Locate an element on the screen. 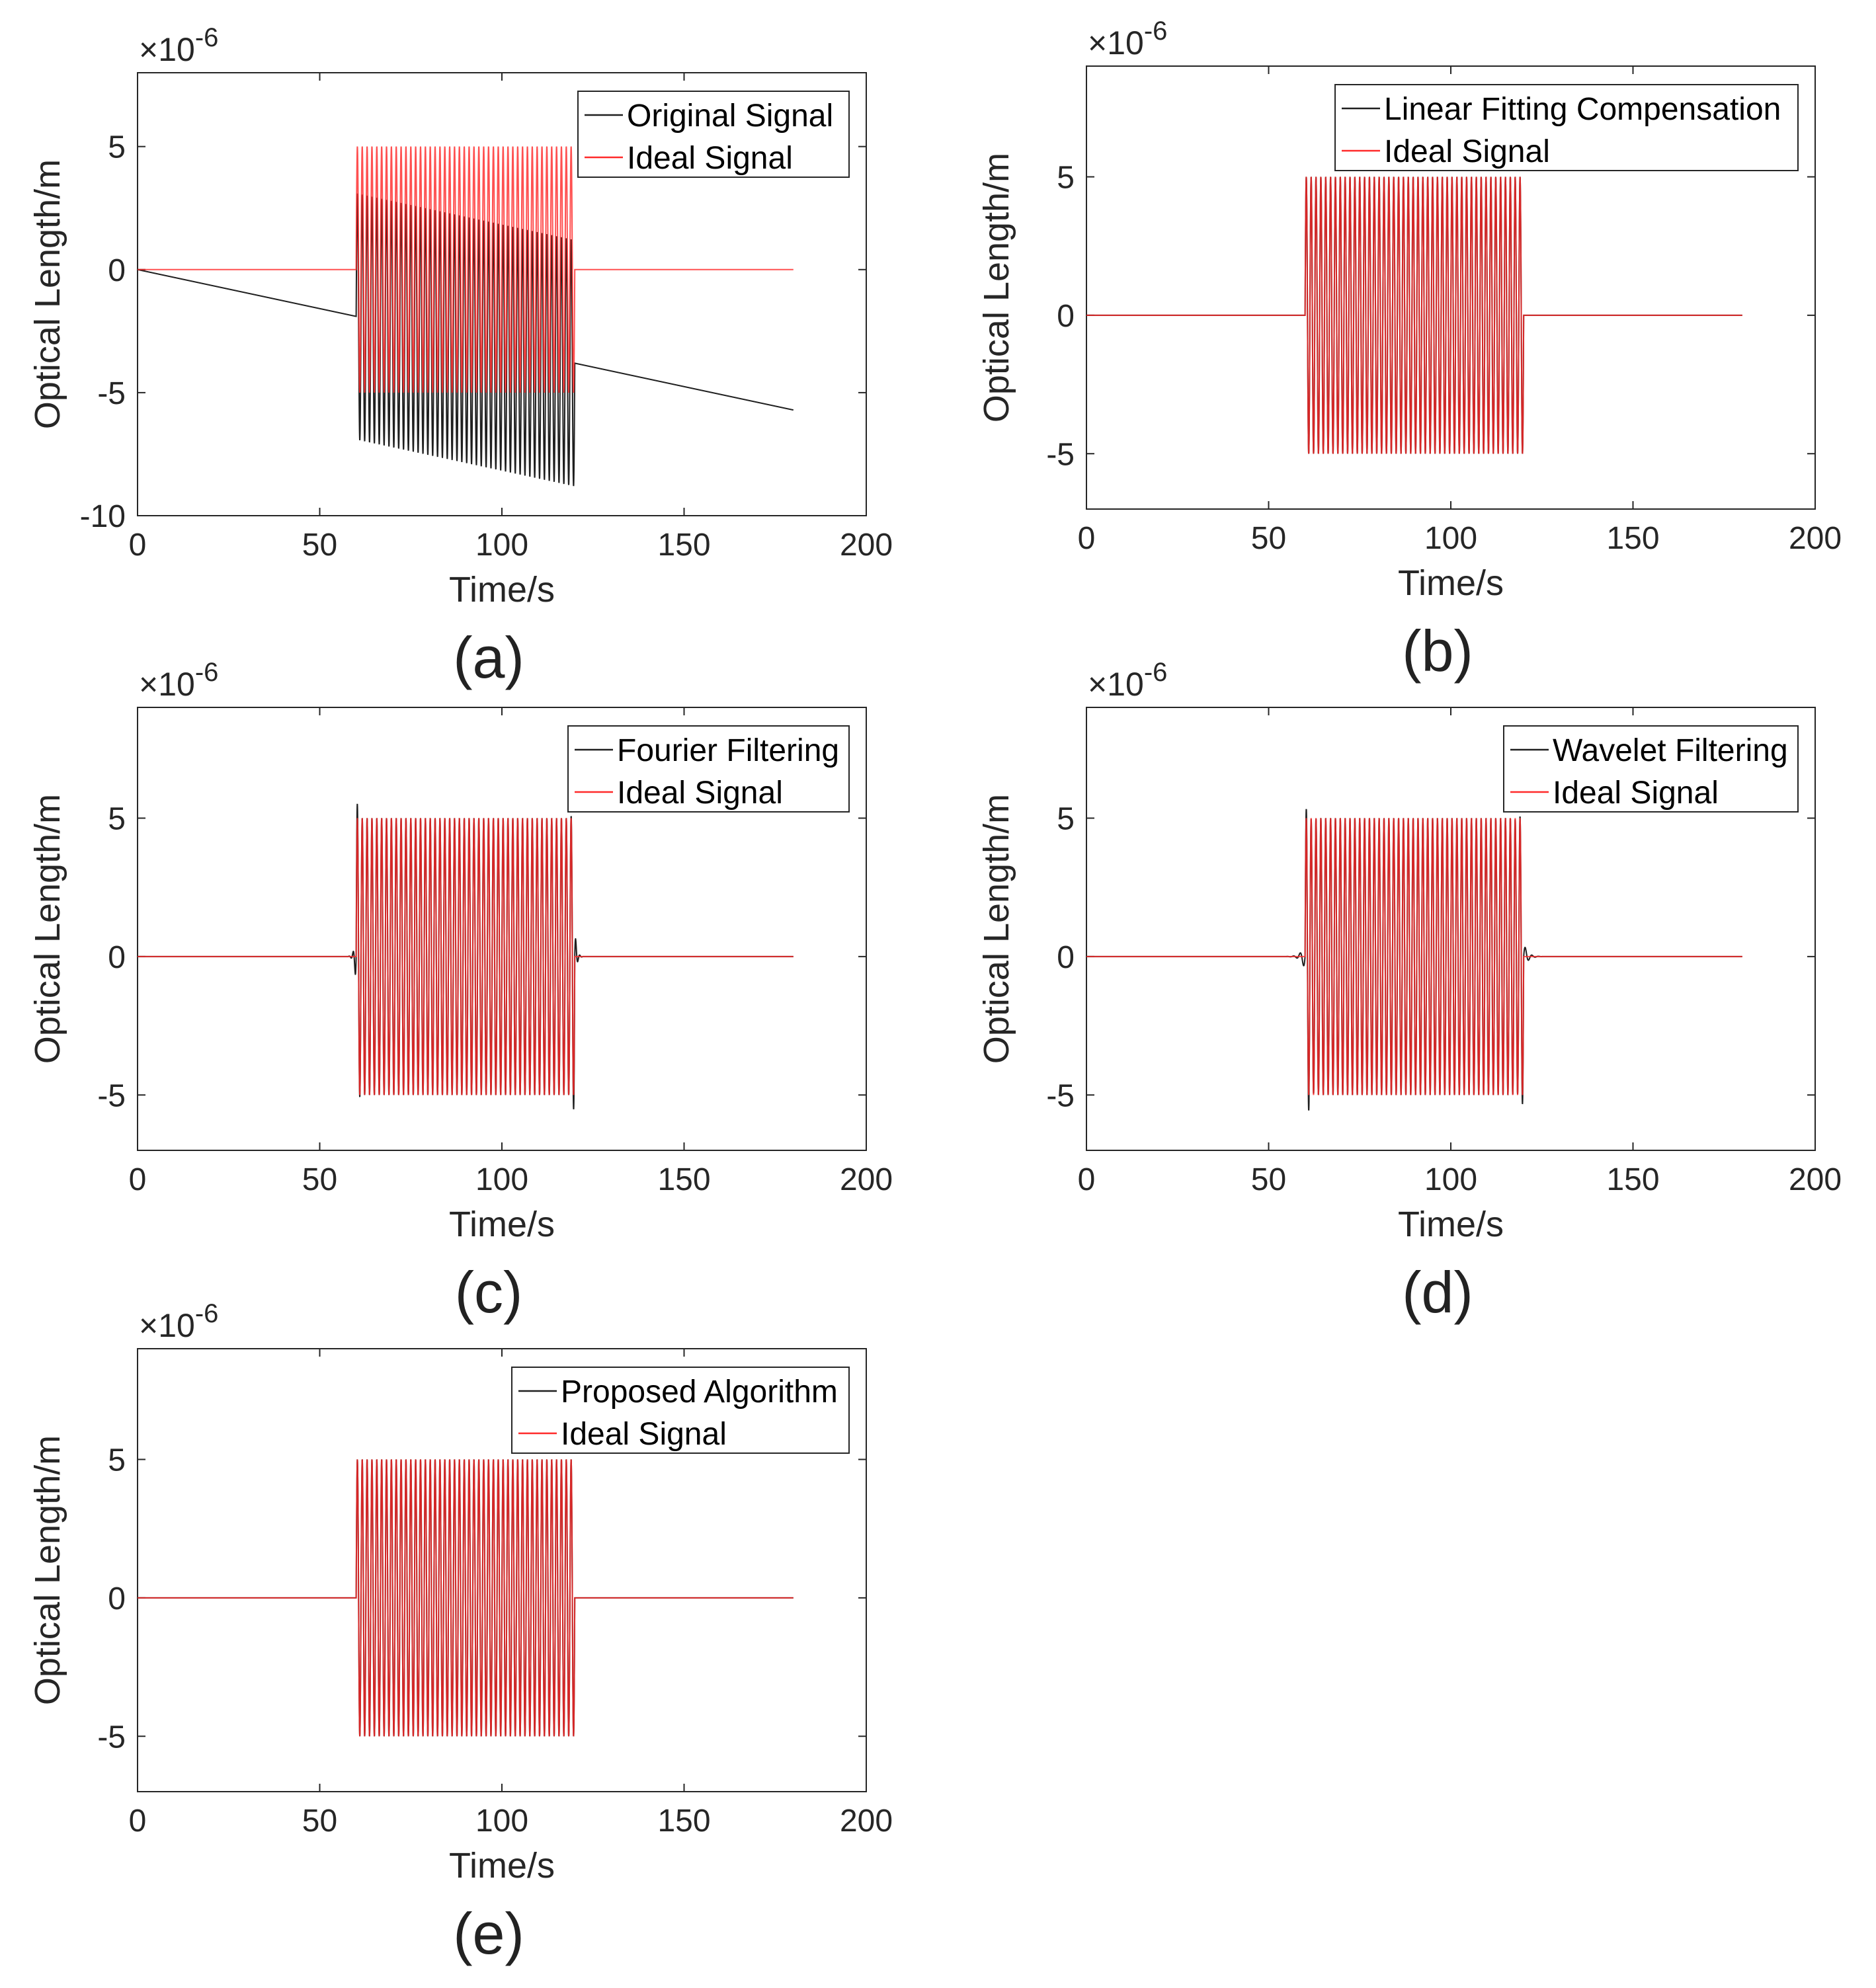 This screenshot has width=1876, height=1988. legend-label: Original Signal is located at coordinates (730, 116).